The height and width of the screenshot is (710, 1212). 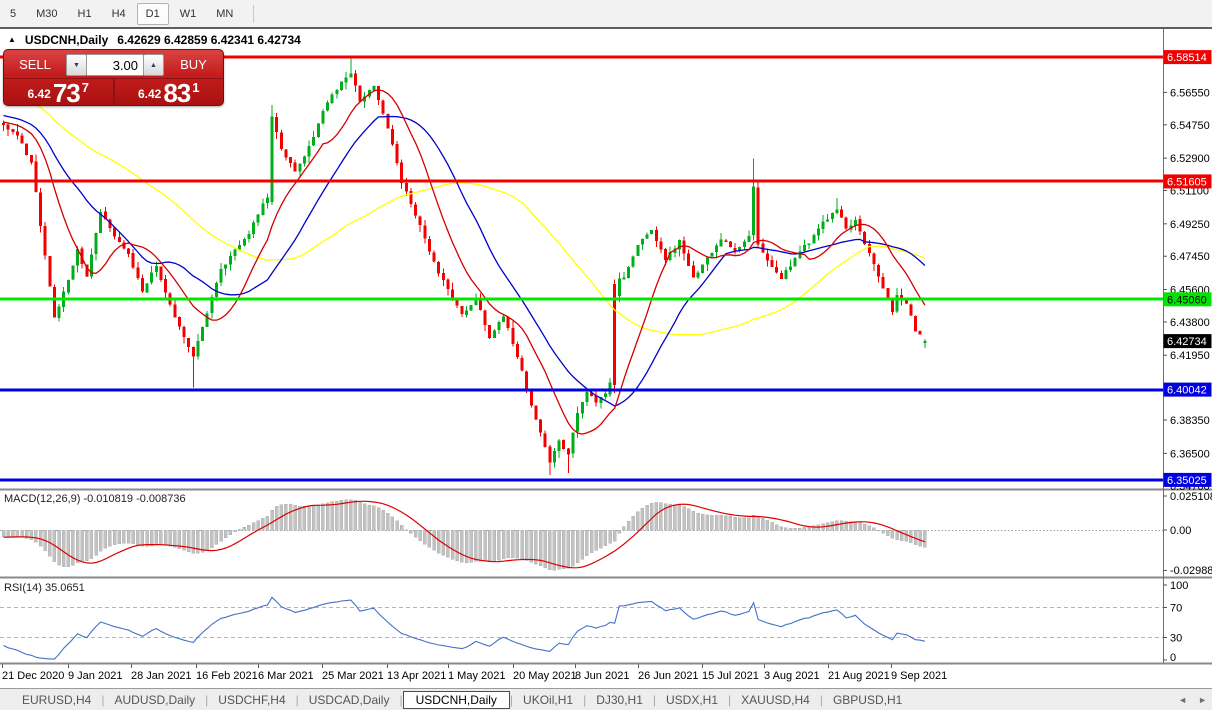 I want to click on tab-scroll-right-button: ►, so click(x=1202, y=700).